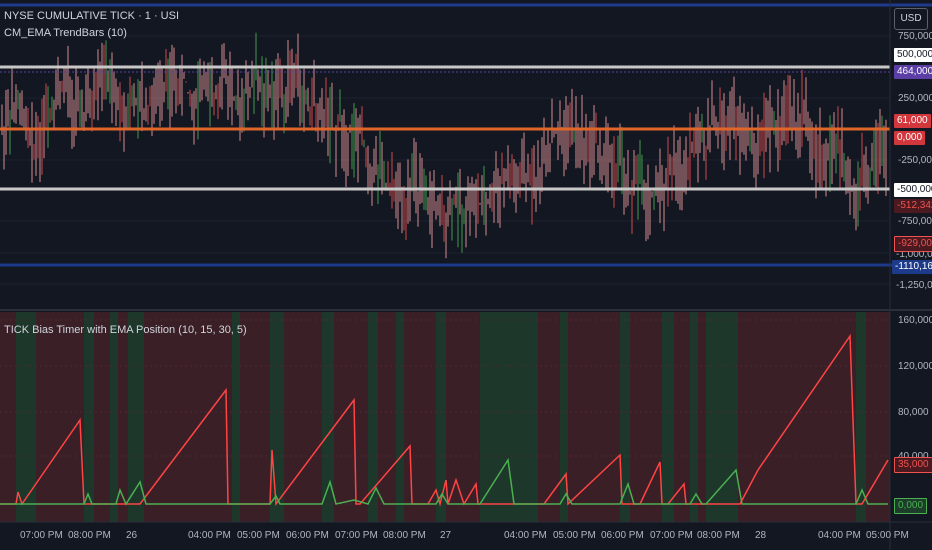  I want to click on price-tick: -1,000,000, so click(914, 254).